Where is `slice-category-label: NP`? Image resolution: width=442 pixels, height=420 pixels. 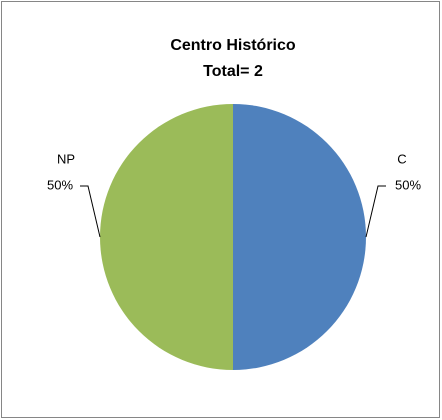
slice-category-label: NP is located at coordinates (66, 158).